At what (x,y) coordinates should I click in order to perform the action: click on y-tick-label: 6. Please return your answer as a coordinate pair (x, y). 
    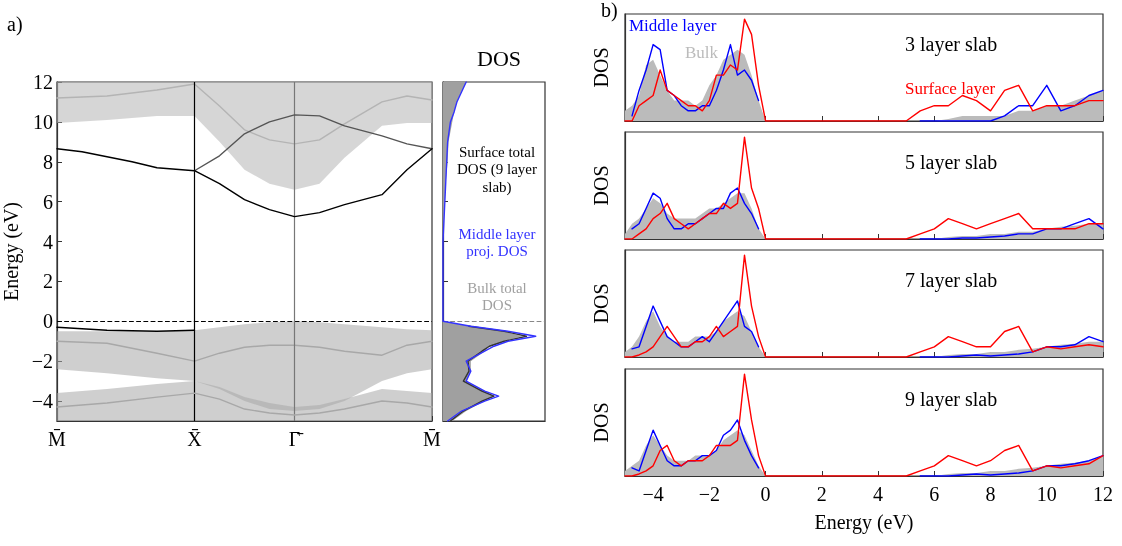
    Looking at the image, I should click on (48, 201).